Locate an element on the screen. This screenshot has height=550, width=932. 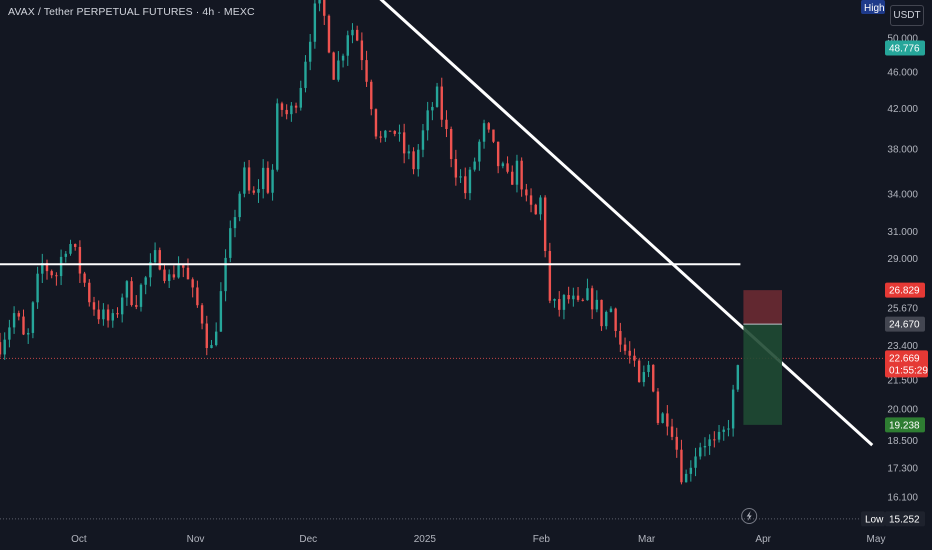
high-price-badge-bg is located at coordinates (905, 48).